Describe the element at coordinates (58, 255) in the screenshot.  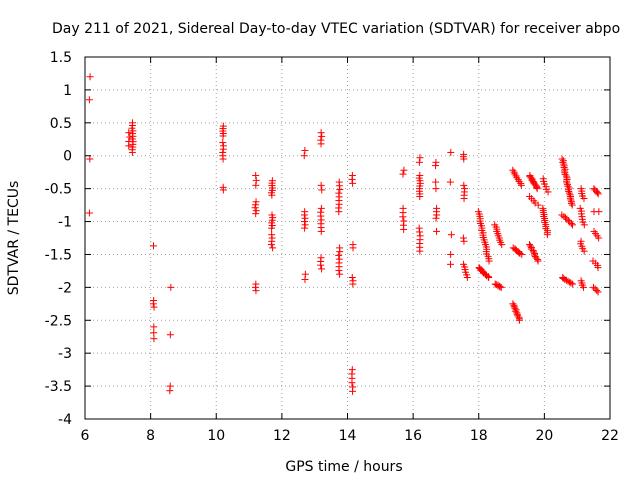
I see `y-tick-label: -1.5` at that location.